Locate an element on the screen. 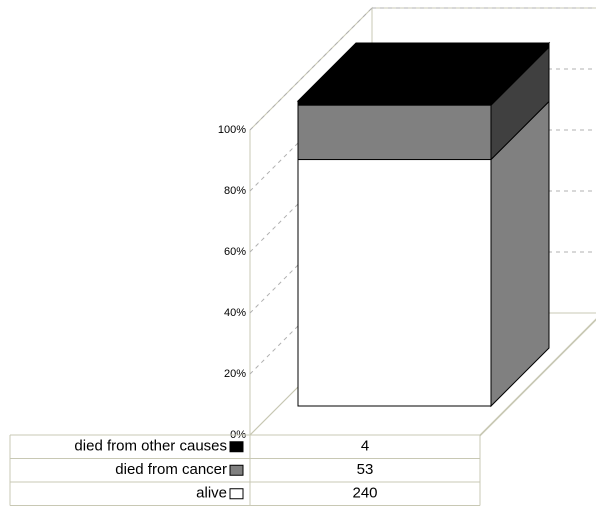 The height and width of the screenshot is (525, 596). bar-top is located at coordinates (423, 72).